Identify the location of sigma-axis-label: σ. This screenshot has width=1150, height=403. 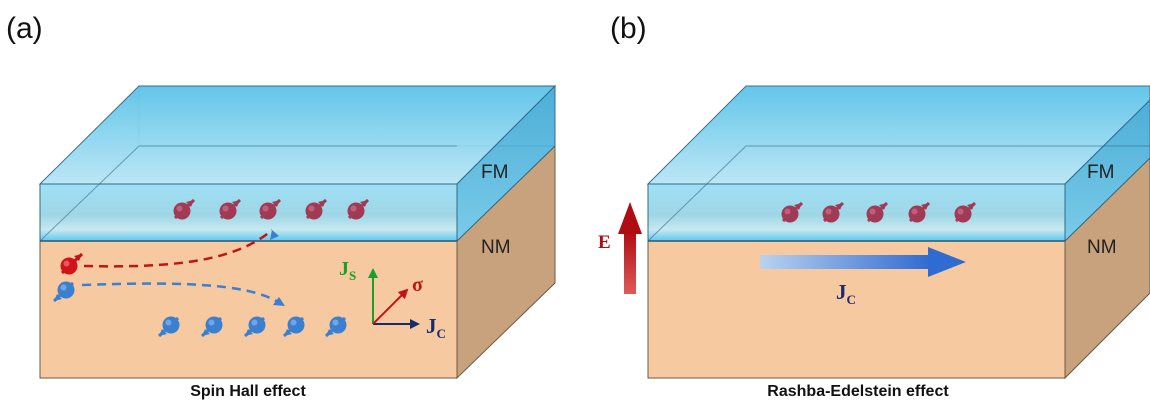
(417, 285).